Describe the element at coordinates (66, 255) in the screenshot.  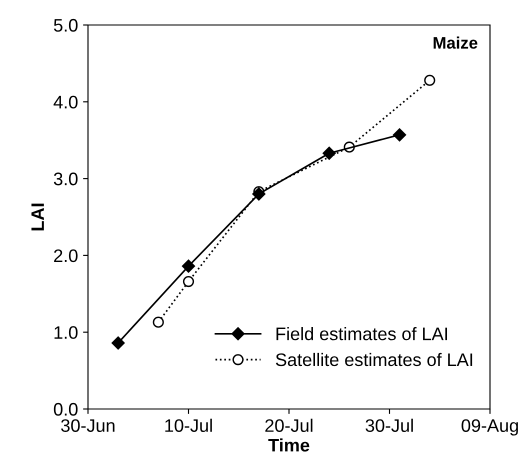
I see `y-tick-label: 2.0` at that location.